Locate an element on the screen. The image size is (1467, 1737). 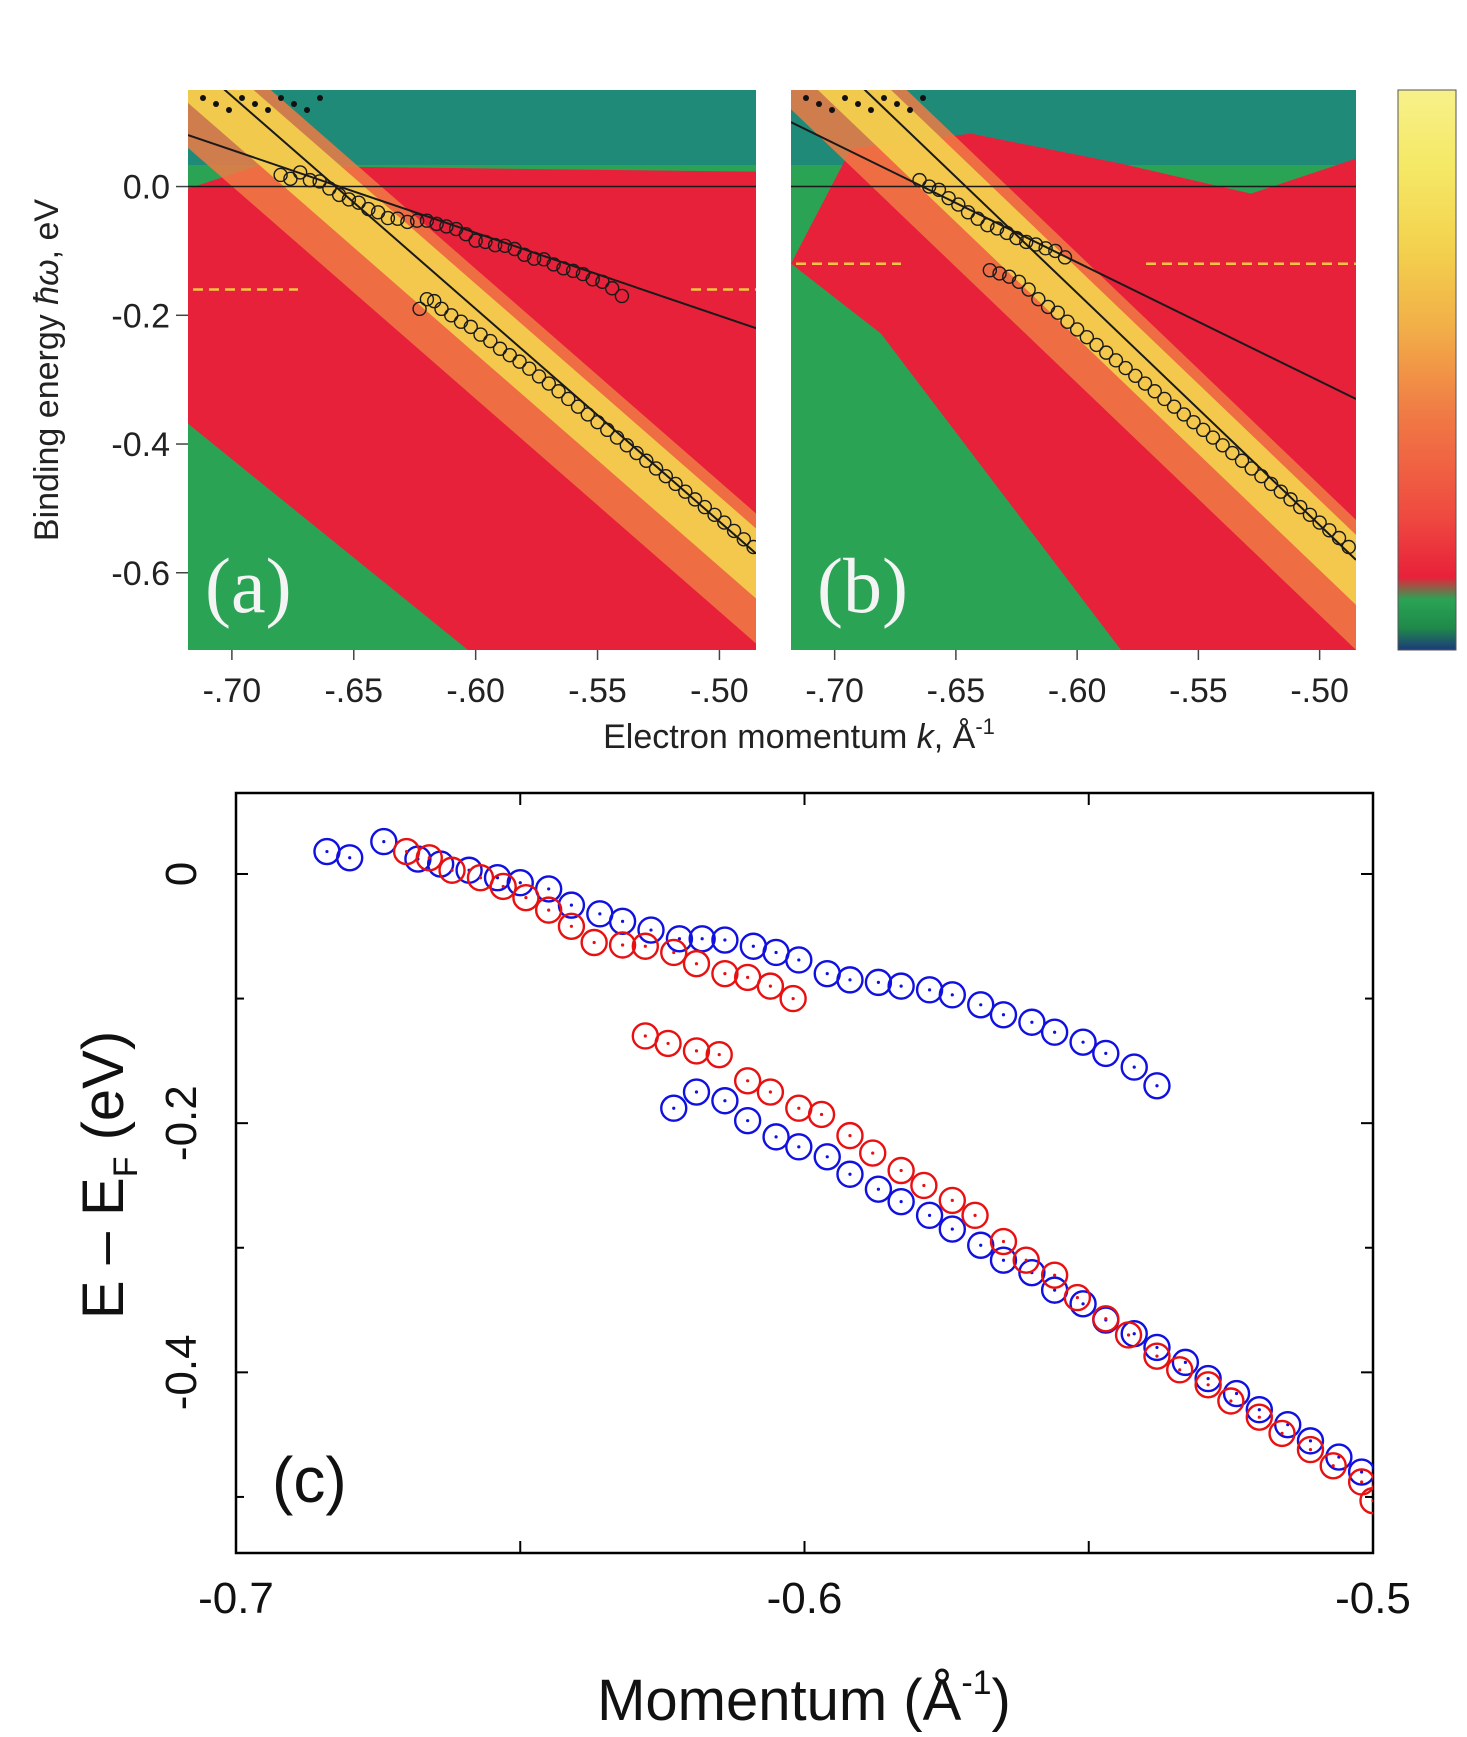
panel-b-label: (b) is located at coordinates (862, 585).